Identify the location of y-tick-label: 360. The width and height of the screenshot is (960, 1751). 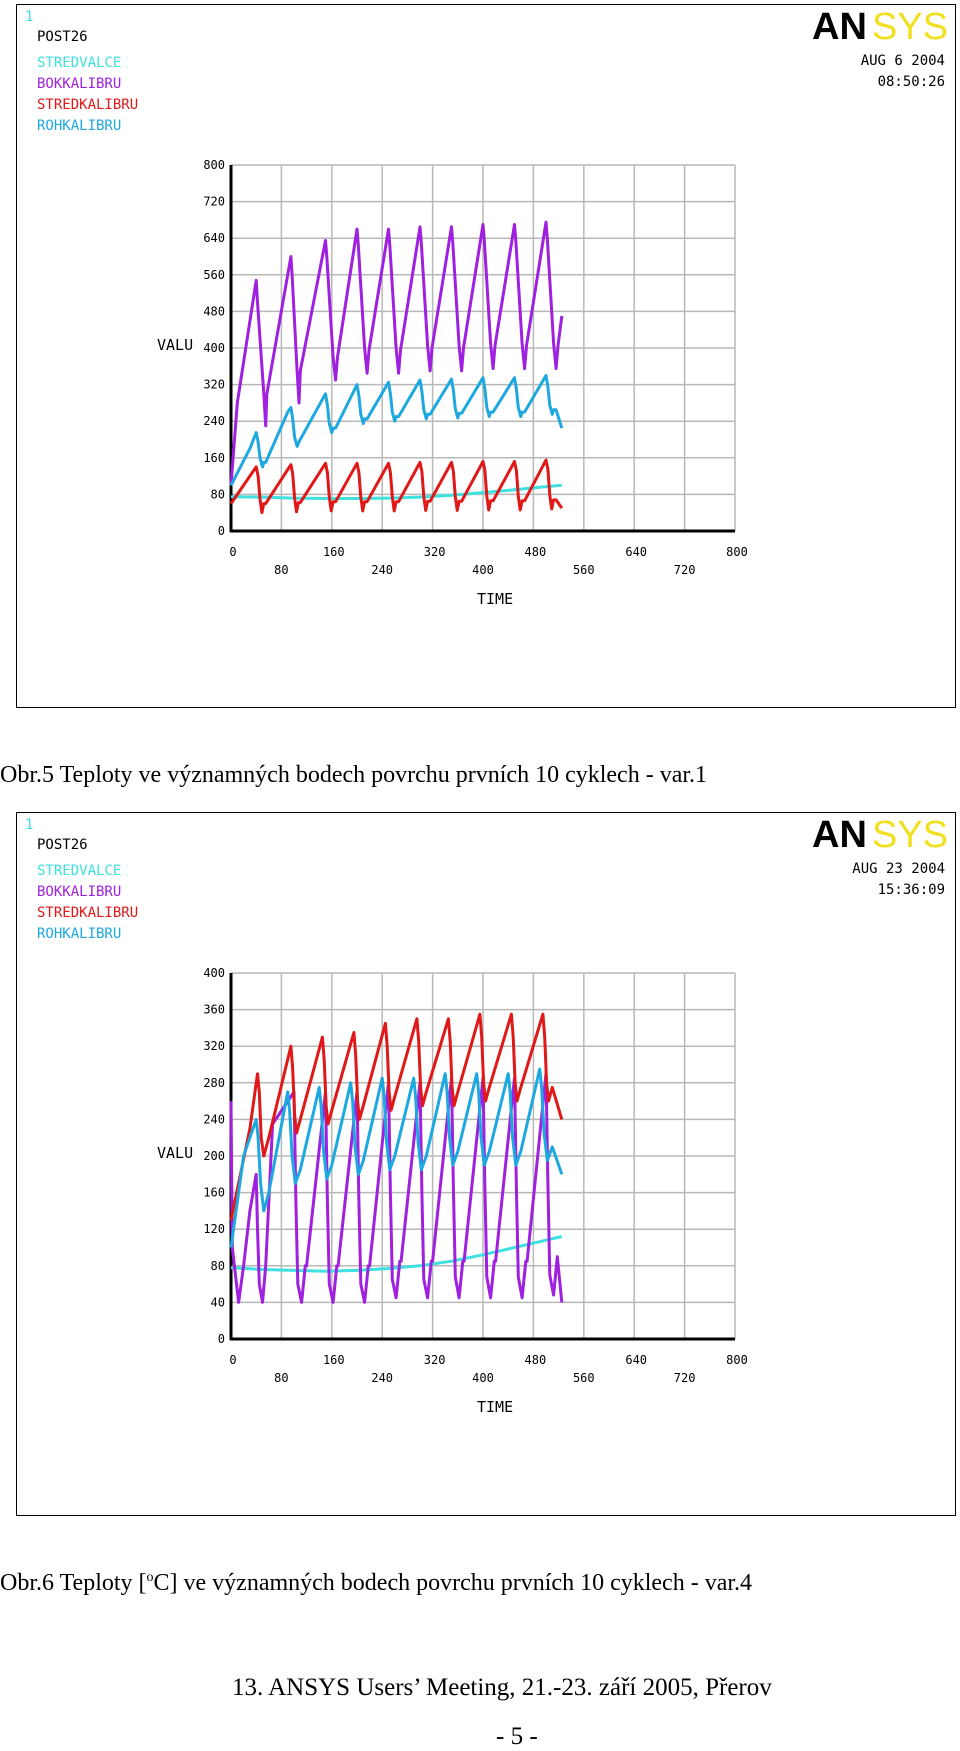
(214, 1010).